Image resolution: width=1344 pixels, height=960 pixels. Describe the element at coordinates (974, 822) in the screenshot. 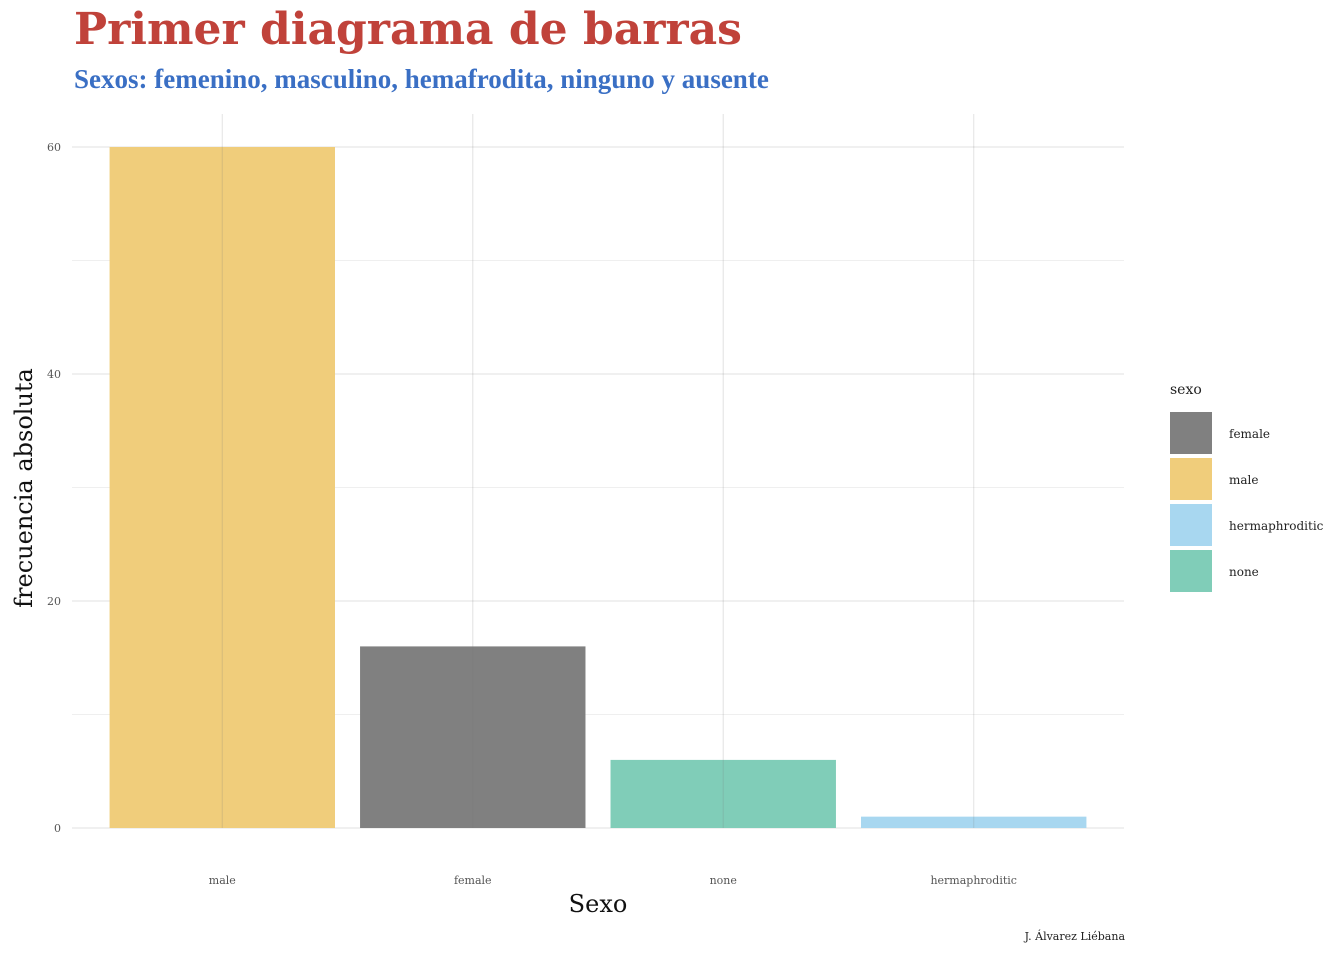

I see `bar-hermaphroditic` at that location.